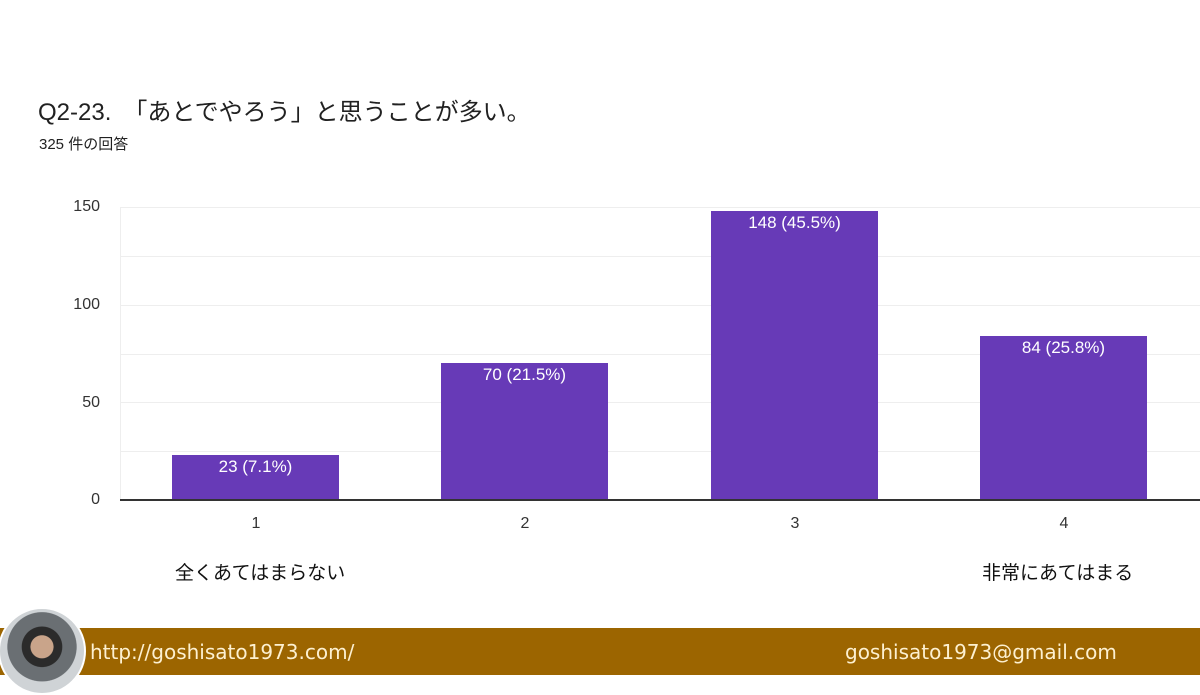  What do you see at coordinates (1058, 573) in the screenshot?
I see `scale-label-high: 非常にあてはまる` at bounding box center [1058, 573].